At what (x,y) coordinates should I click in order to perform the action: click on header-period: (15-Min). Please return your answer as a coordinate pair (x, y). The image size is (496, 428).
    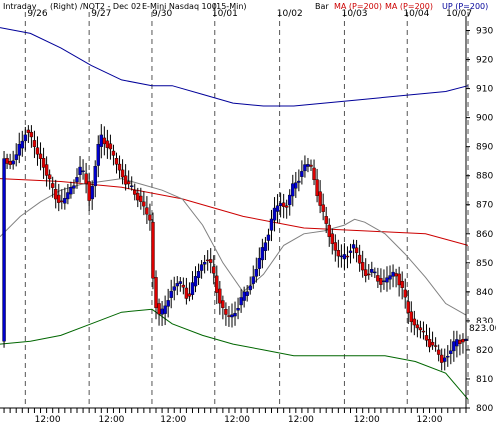
    Looking at the image, I should click on (230, 6).